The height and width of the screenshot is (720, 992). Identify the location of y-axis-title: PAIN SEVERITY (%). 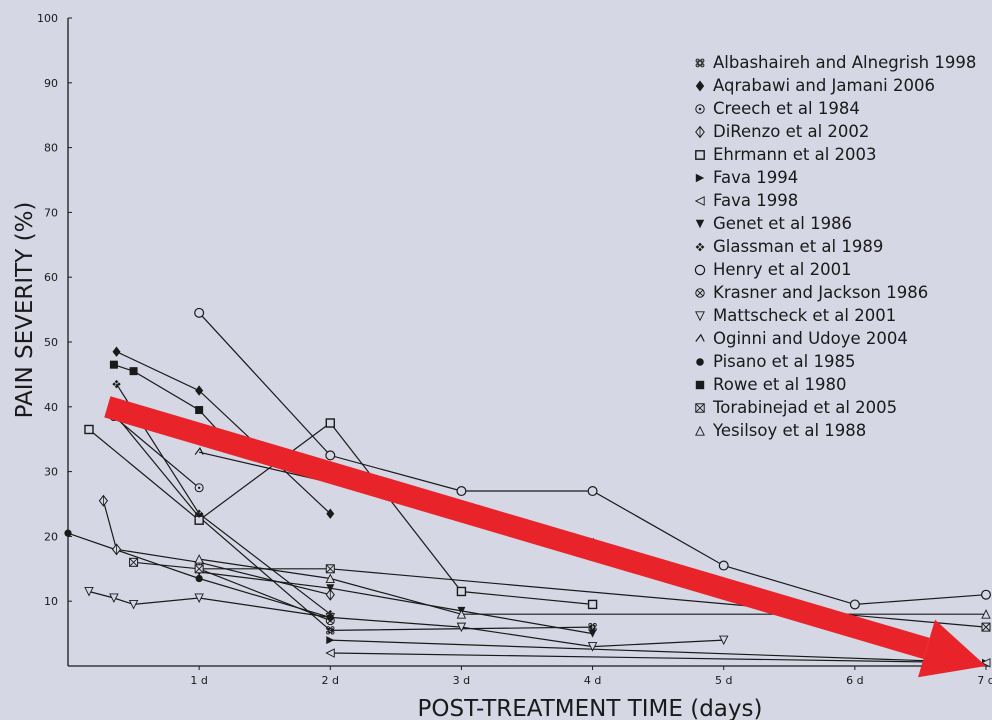
(25, 310).